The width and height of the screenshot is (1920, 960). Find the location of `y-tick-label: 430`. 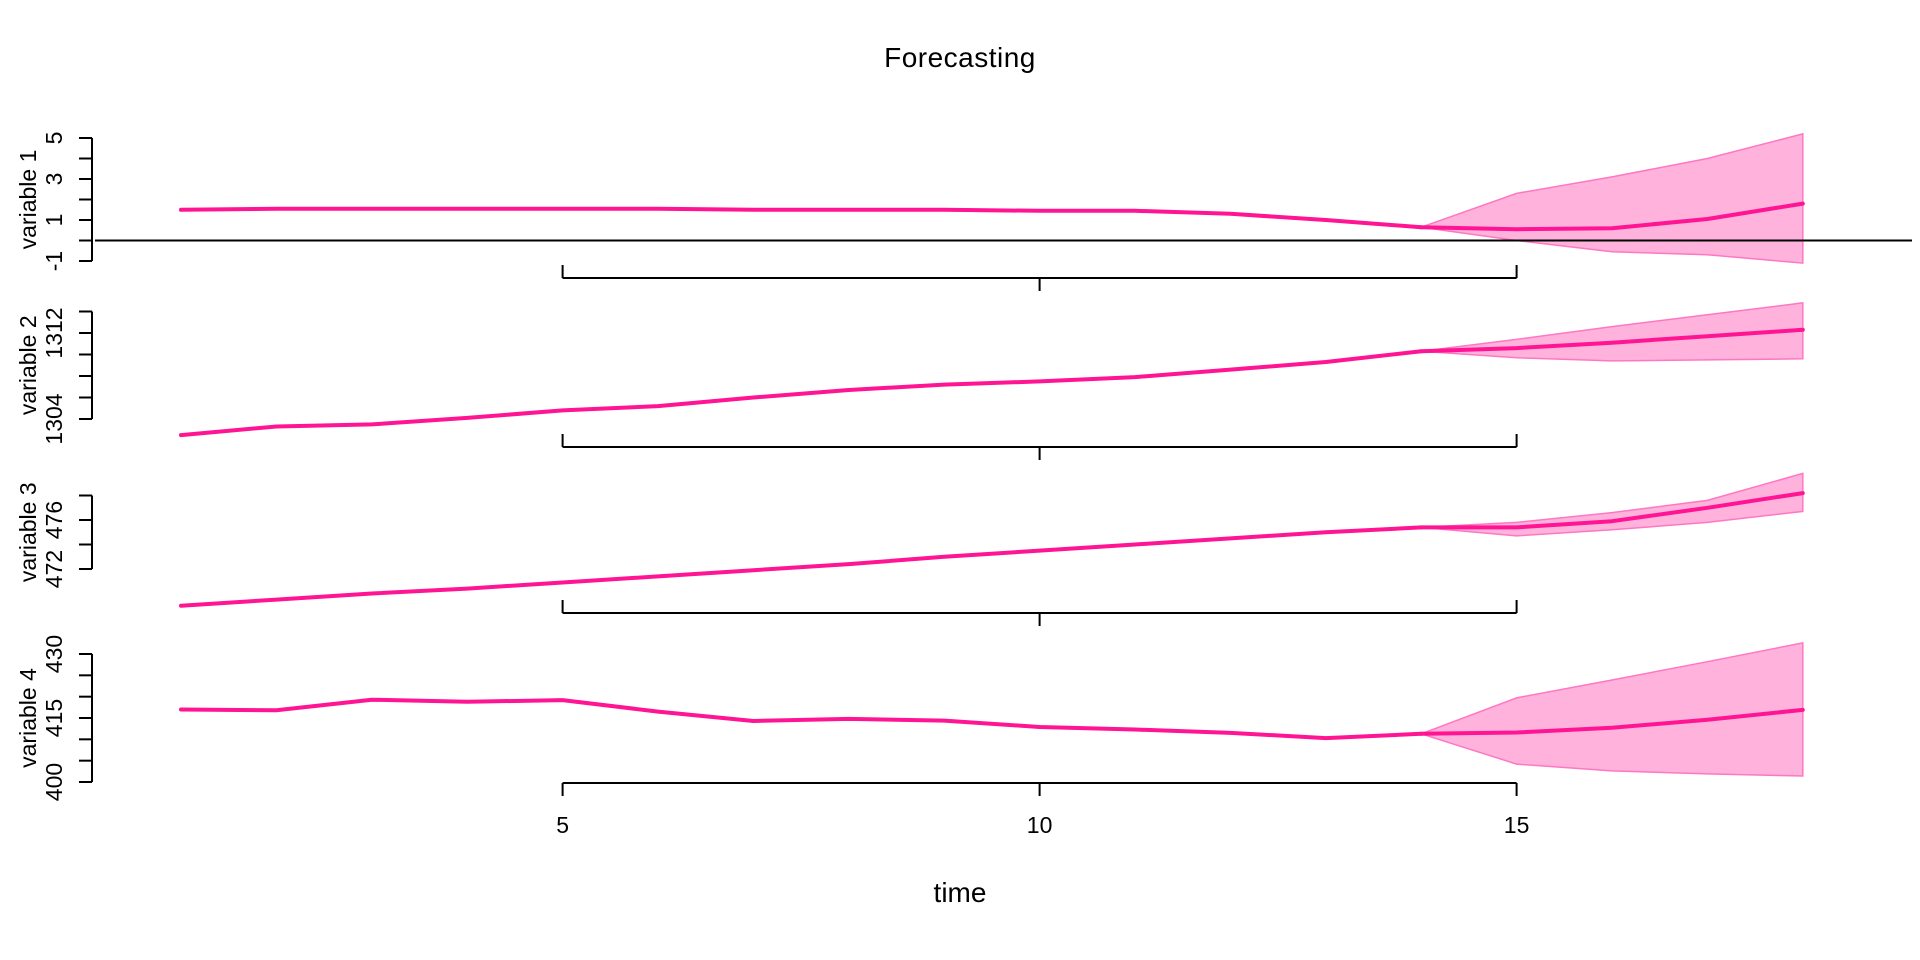

y-tick-label: 430 is located at coordinates (54, 654).